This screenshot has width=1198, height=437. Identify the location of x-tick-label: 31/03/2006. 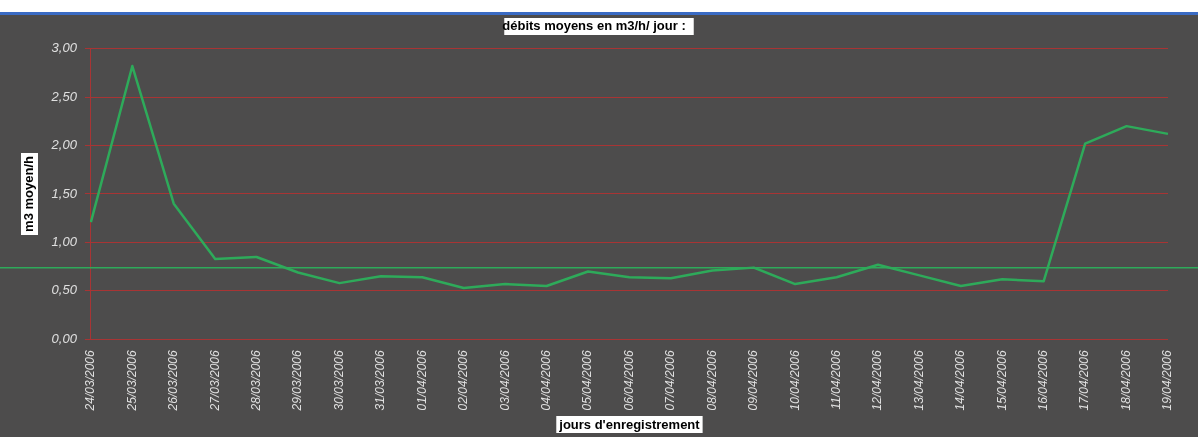
(380, 380).